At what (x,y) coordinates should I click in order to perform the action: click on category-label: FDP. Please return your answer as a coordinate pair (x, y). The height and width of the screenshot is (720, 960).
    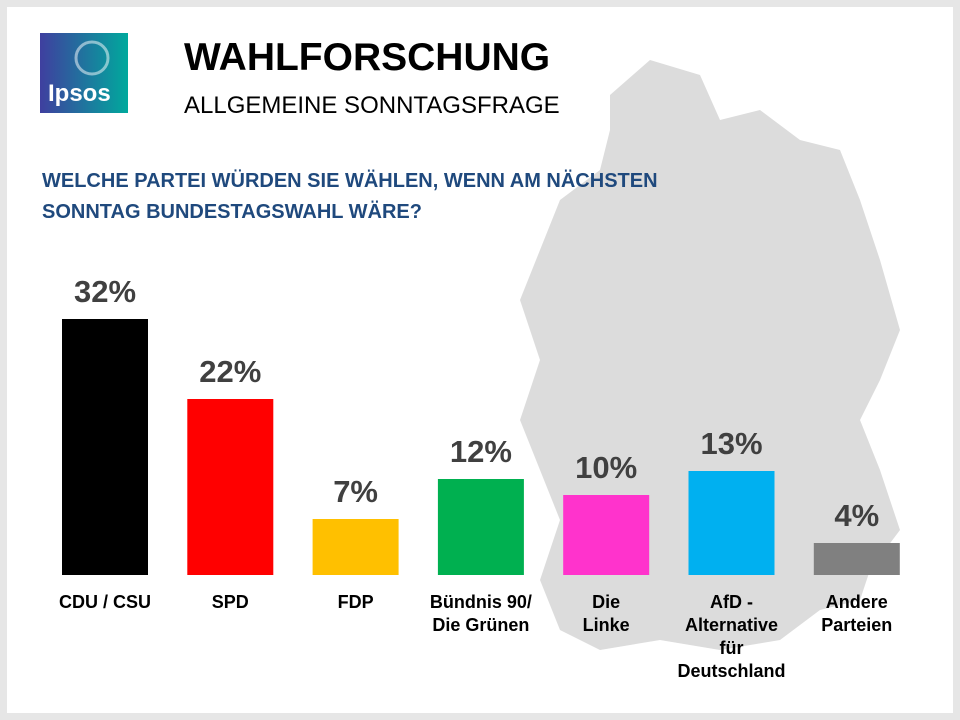
    Looking at the image, I should click on (355, 602).